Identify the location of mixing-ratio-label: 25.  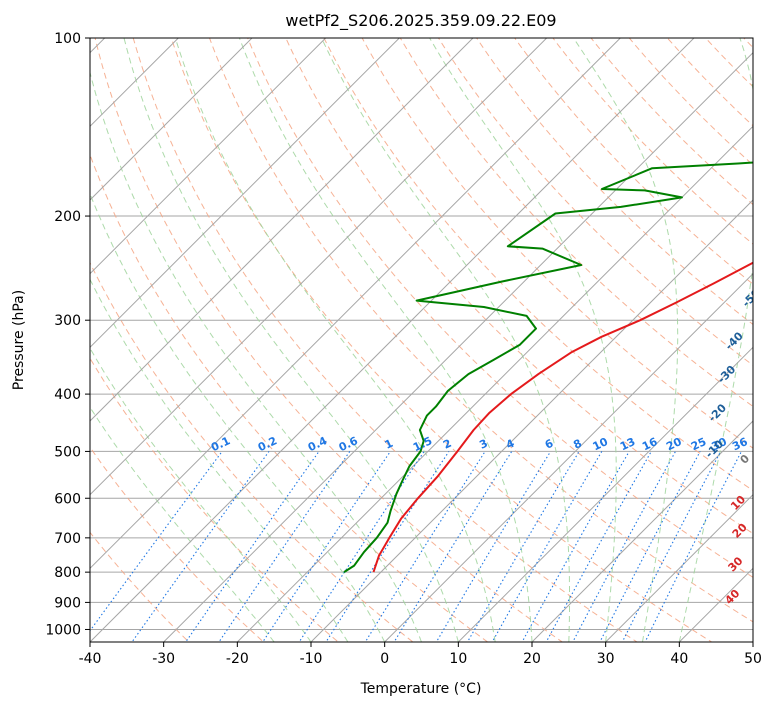
(698, 444).